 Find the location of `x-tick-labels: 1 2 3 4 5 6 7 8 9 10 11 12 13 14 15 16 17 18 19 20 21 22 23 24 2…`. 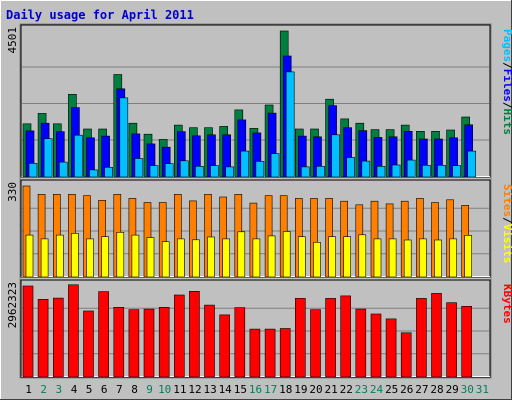

x-tick-labels: 1 2 3 4 5 6 7 8 9 10 11 12 13 14 15 16 17 18 19 20 21 22 23 24 2… is located at coordinates (257, 389).